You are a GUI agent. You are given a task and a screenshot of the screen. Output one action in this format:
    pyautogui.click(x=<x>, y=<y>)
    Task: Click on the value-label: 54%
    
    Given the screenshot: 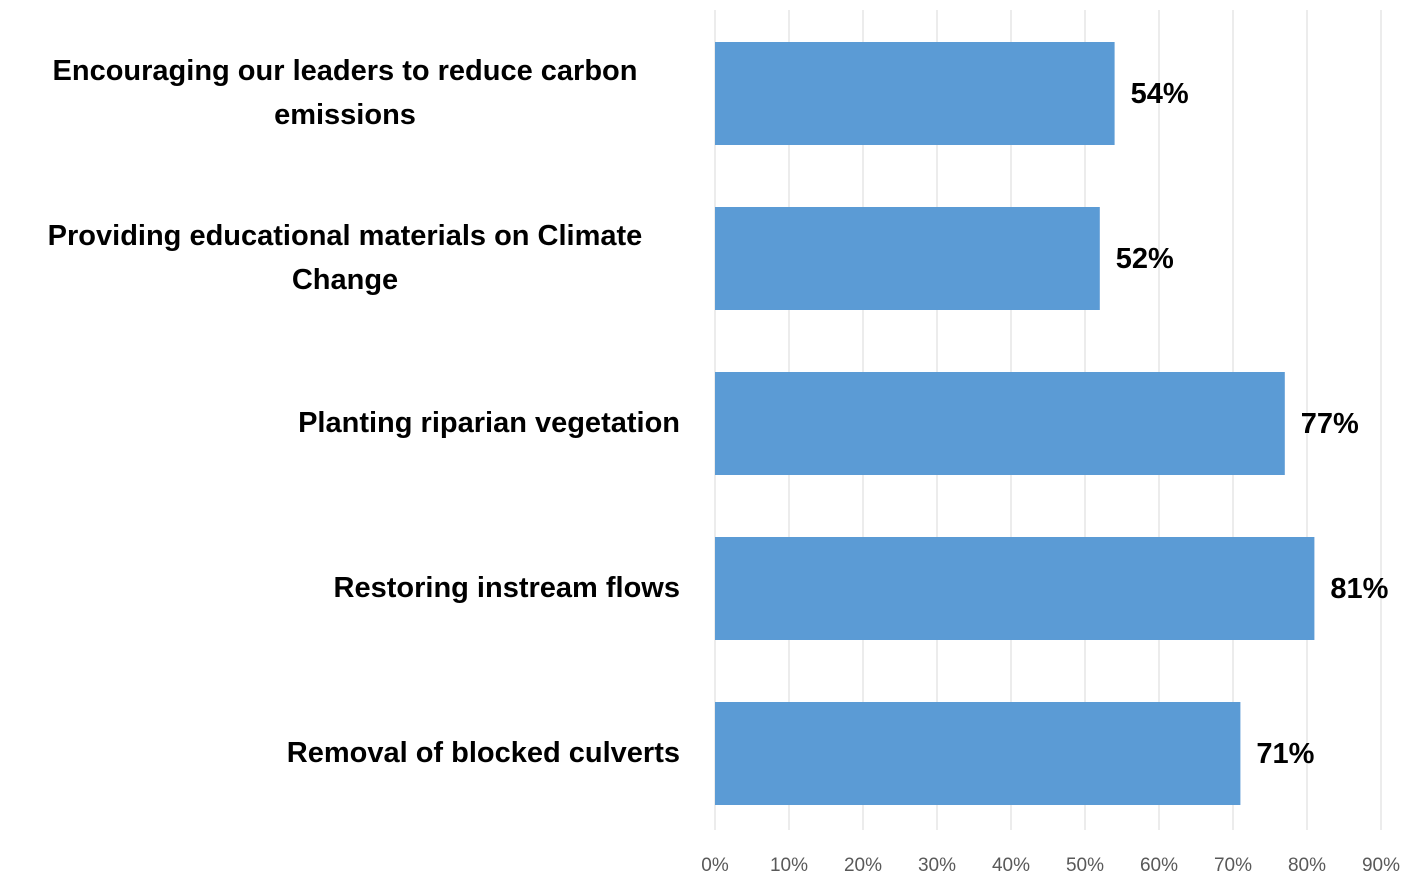 What is the action you would take?
    pyautogui.click(x=1160, y=94)
    